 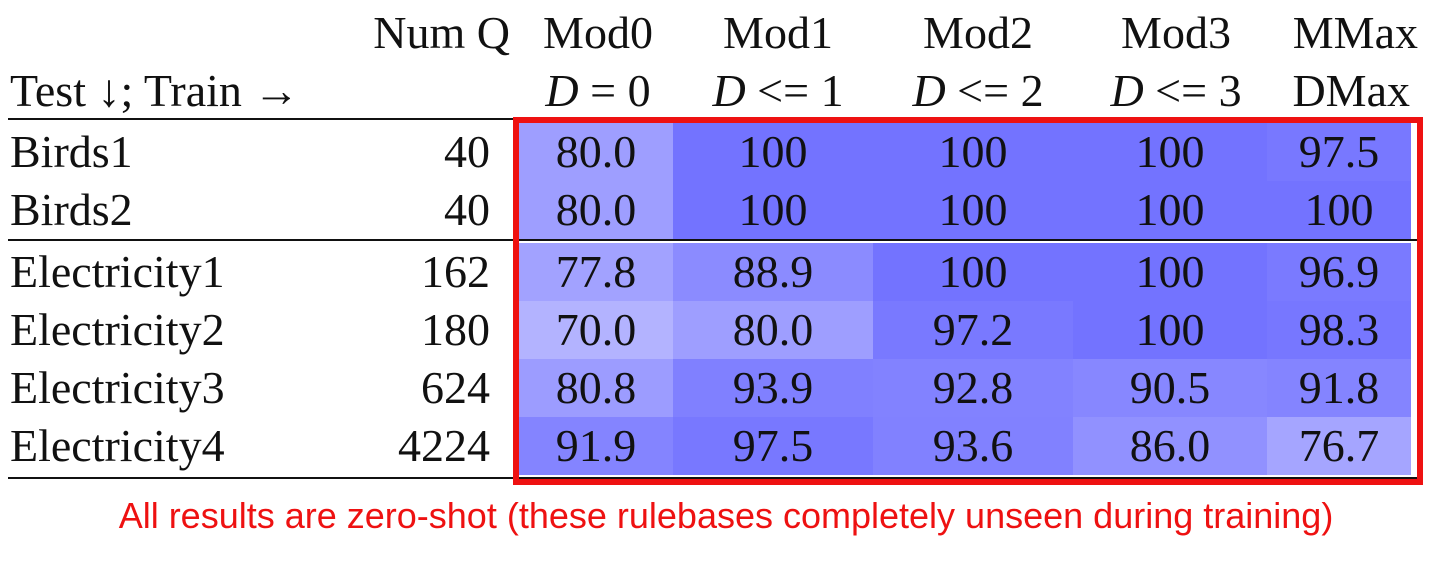 What do you see at coordinates (117, 445) in the screenshot?
I see `row-label: Electricity4` at bounding box center [117, 445].